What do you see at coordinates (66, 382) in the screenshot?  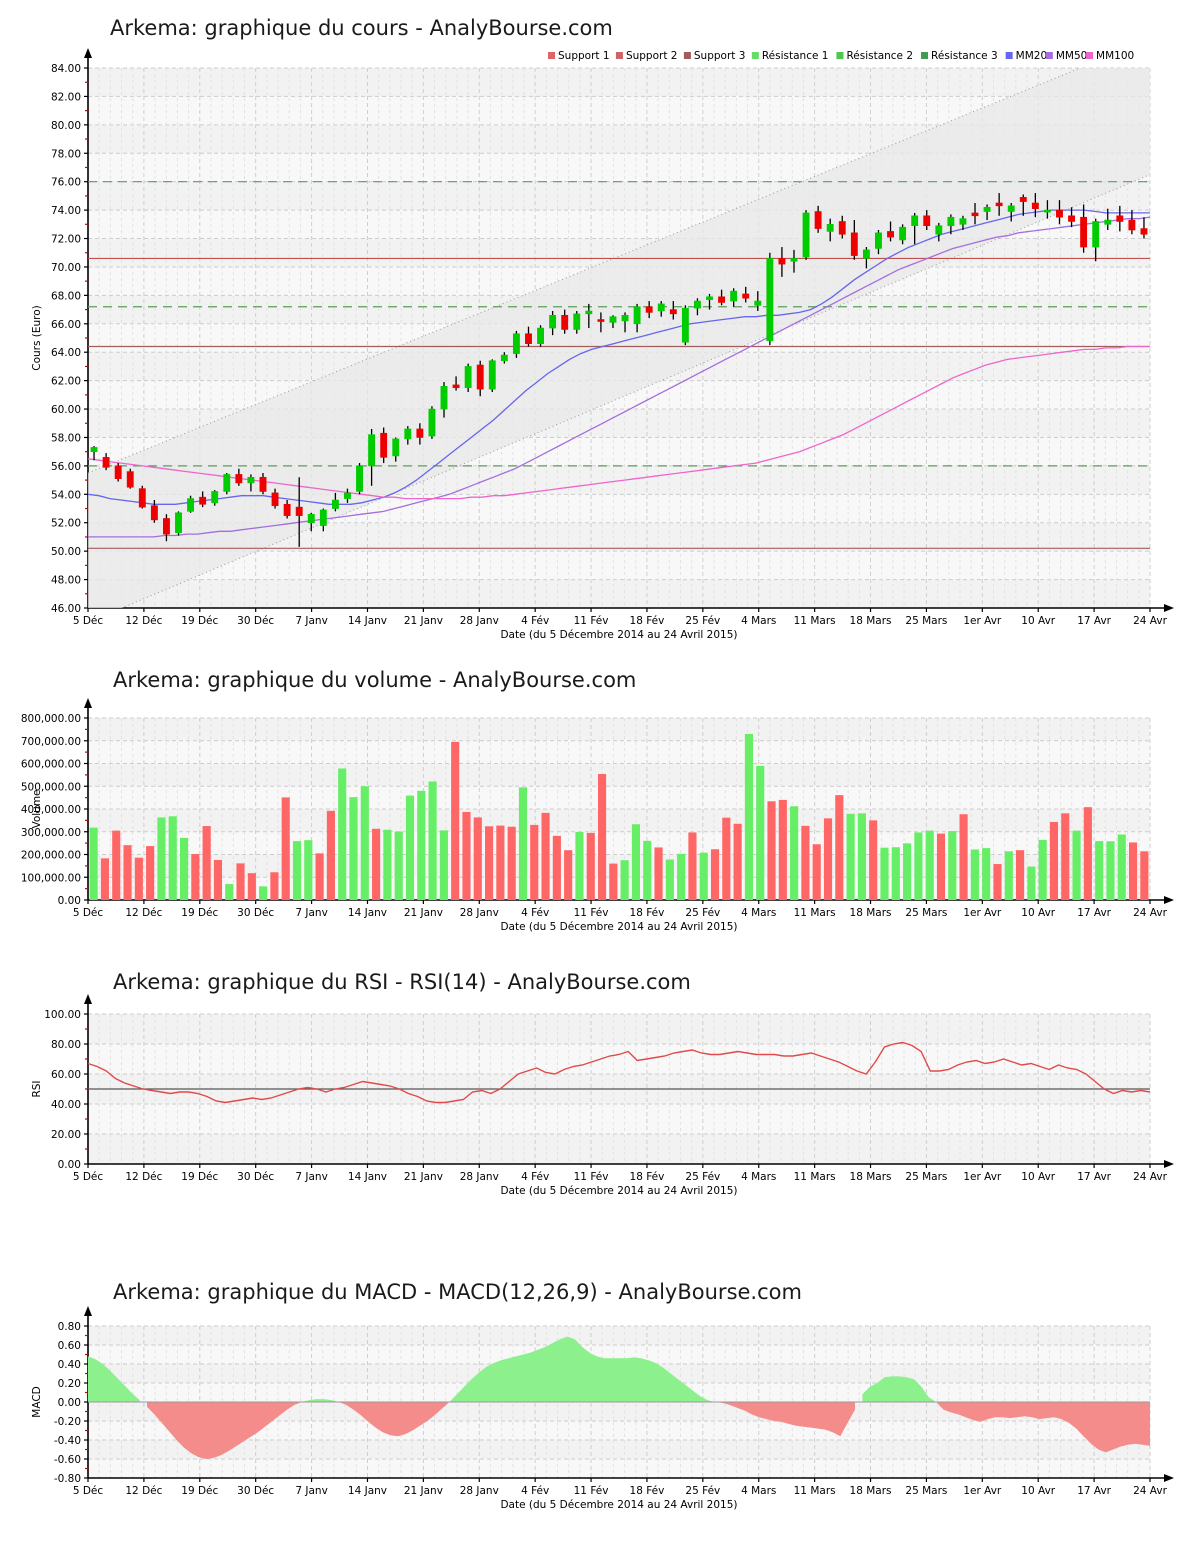 I see `y-tick-label: 62.00` at bounding box center [66, 382].